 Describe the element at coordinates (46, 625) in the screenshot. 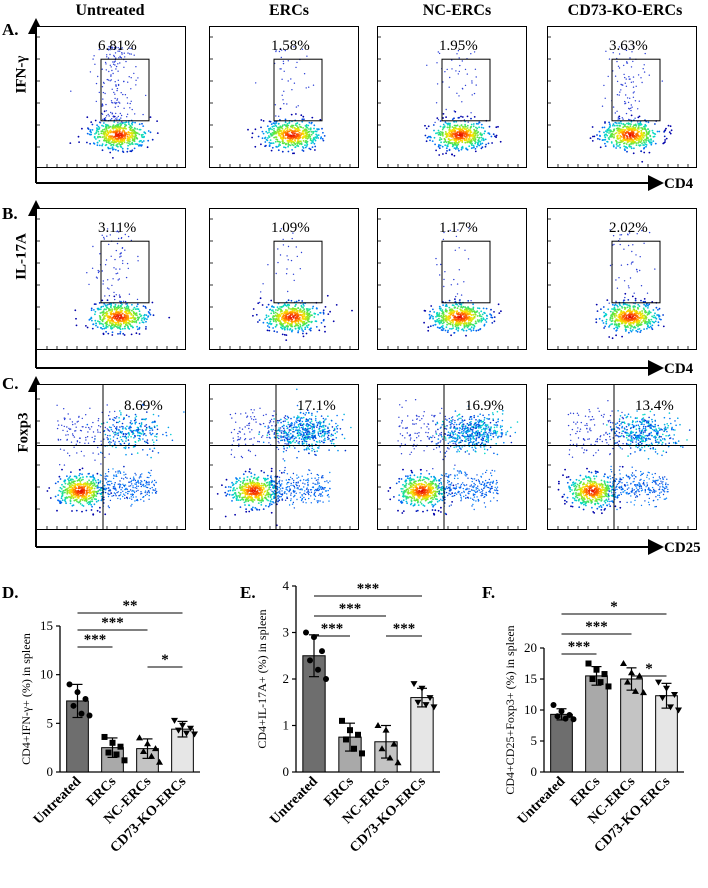

I see `bar-chart-0-ytick-label-15: 15` at that location.